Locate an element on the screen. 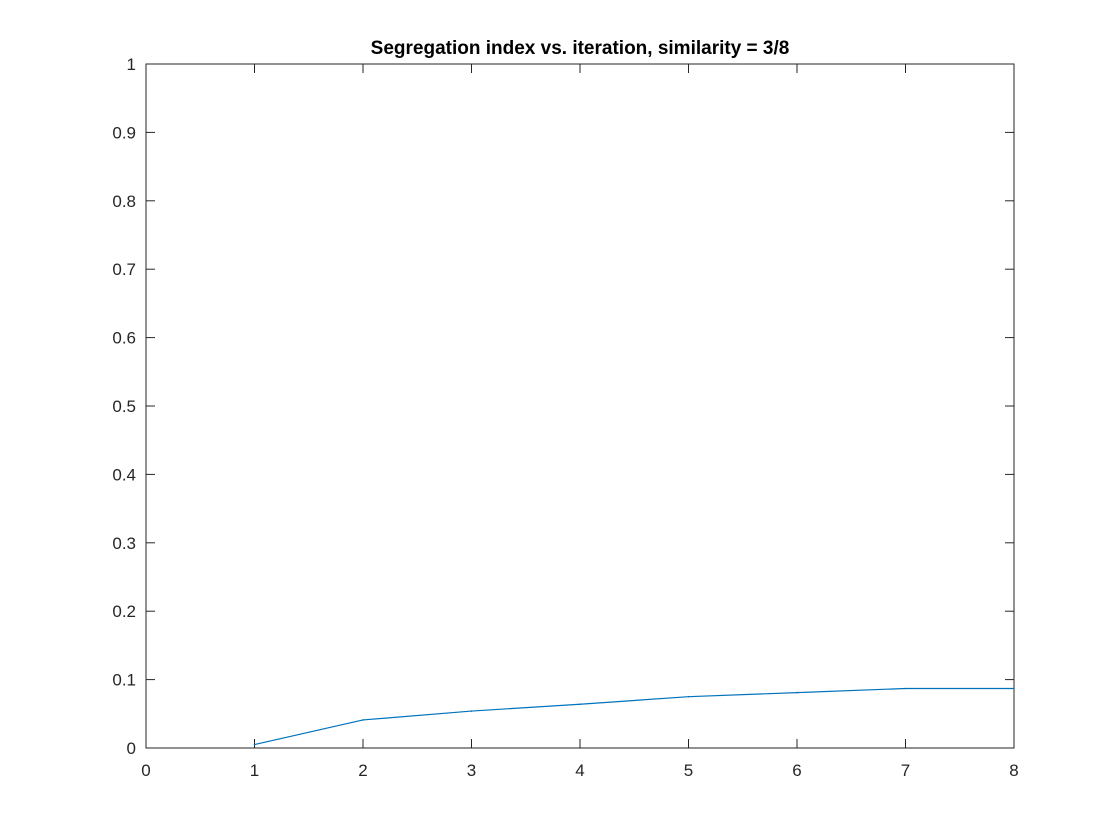  x-tick-label: 1 is located at coordinates (254, 770).